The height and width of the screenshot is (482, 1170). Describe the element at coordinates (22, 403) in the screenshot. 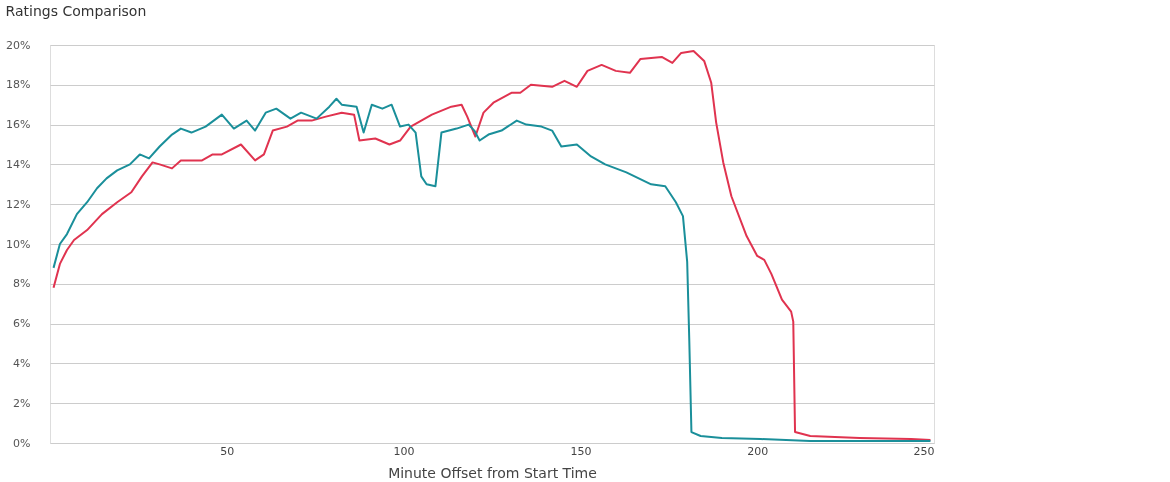

I see `y-tick-label: 2%` at that location.